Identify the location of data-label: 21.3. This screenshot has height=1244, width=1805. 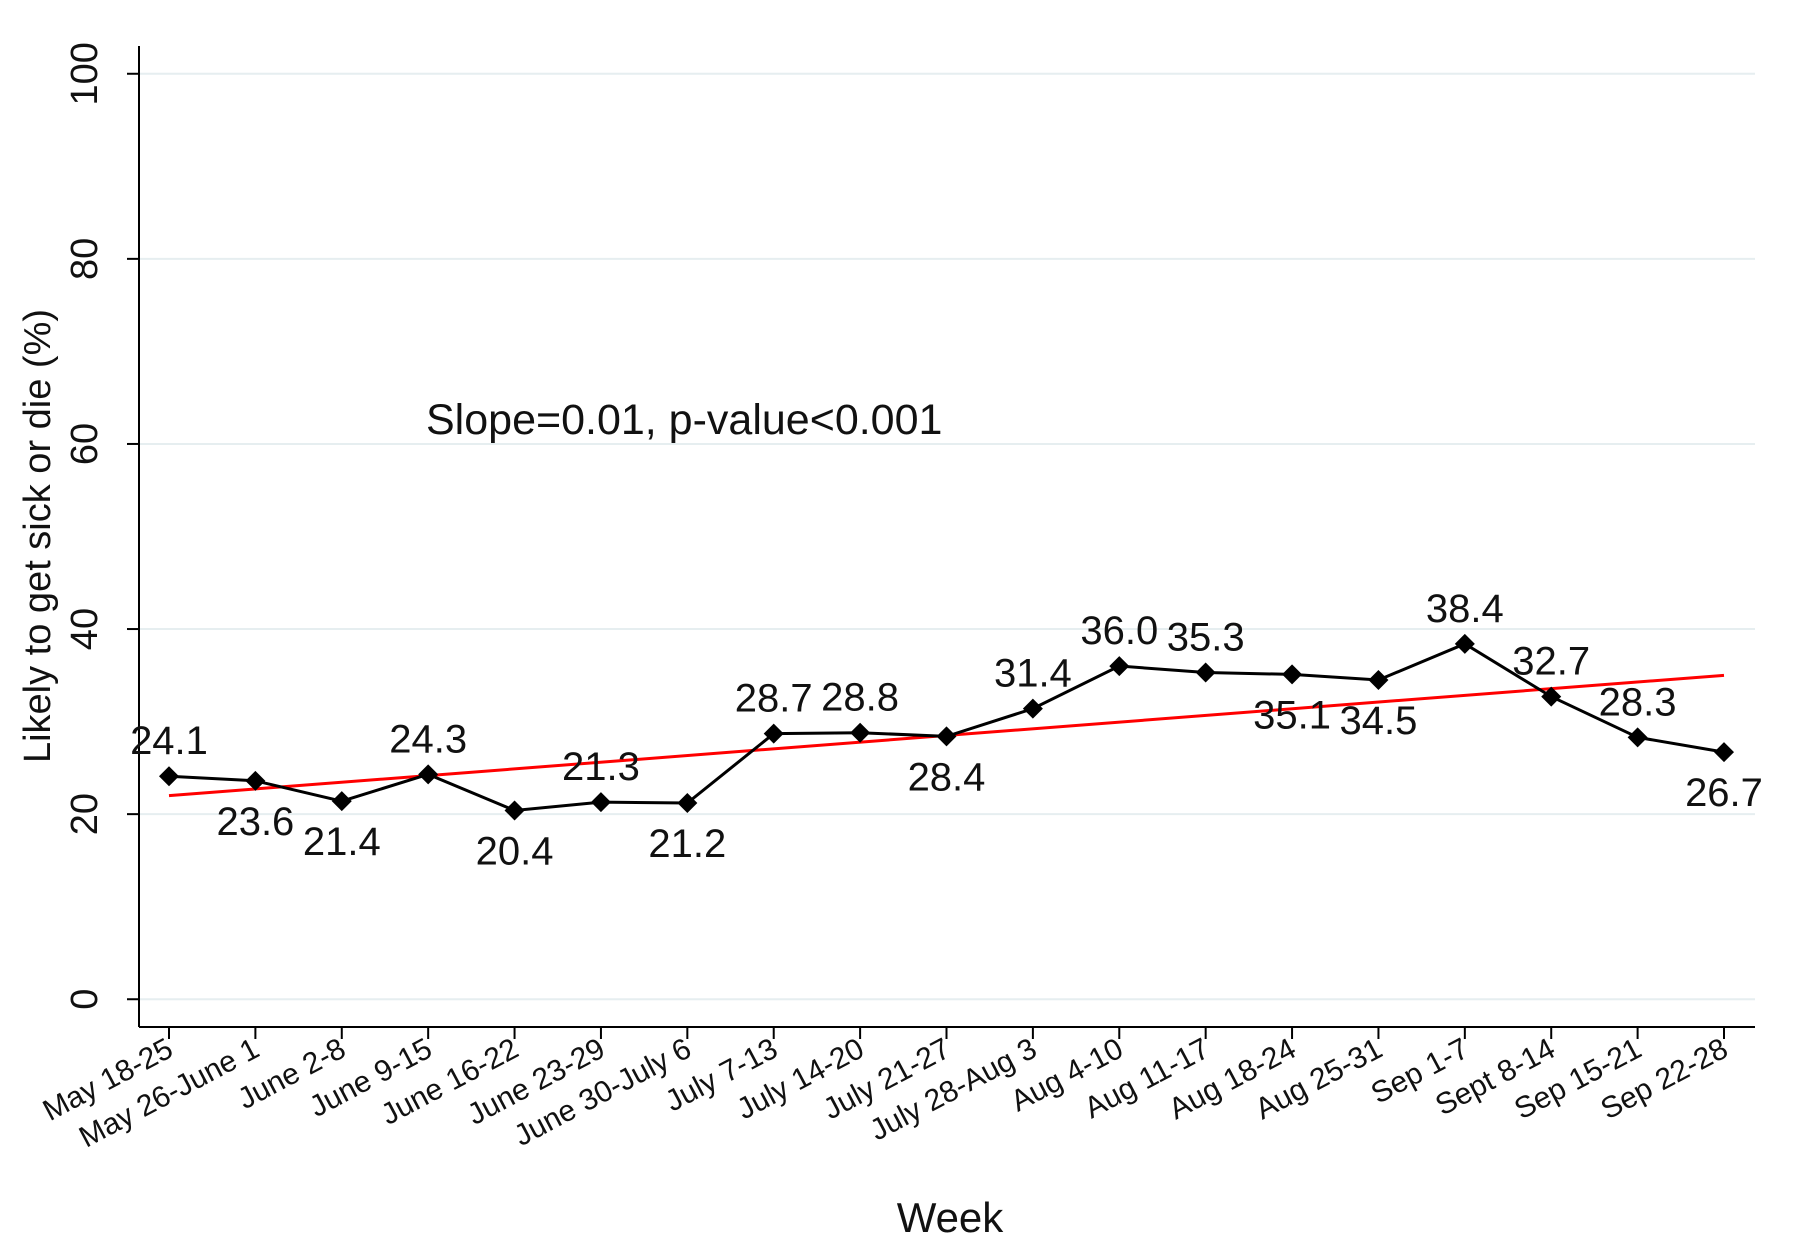
(601, 767).